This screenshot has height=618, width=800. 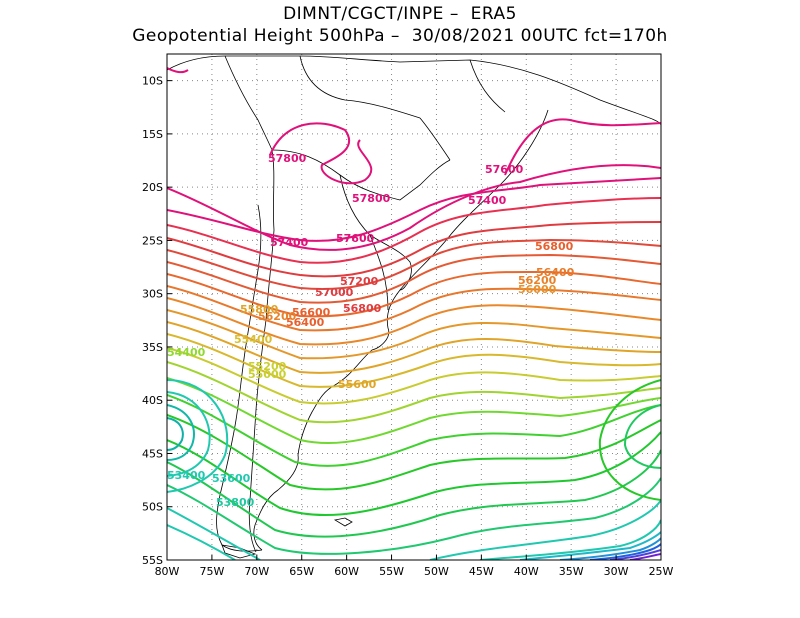 I want to click on x-tick-label: 60W, so click(x=346, y=571).